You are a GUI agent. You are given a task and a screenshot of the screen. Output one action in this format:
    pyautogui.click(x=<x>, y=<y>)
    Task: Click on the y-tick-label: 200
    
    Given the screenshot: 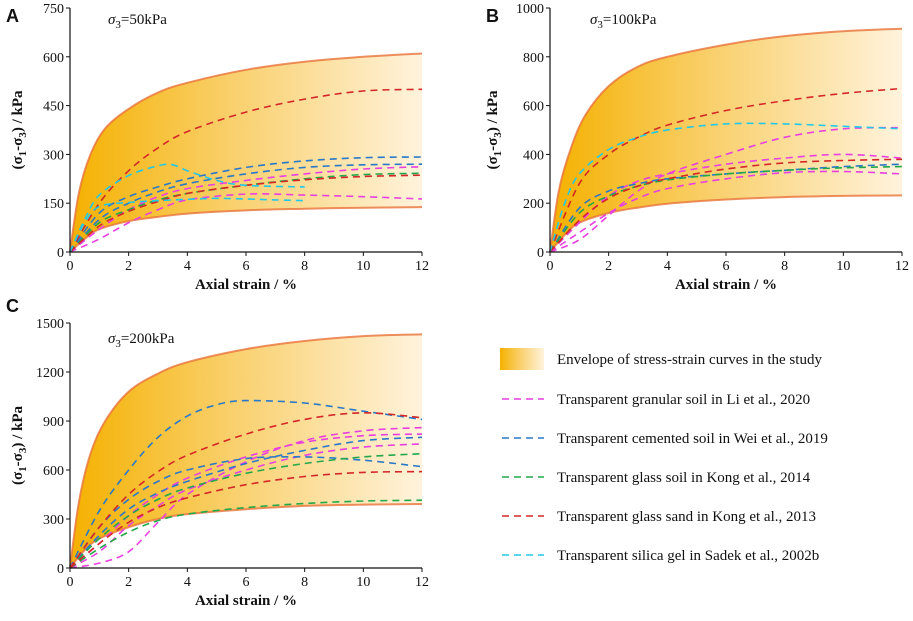 What is the action you would take?
    pyautogui.click(x=533, y=204)
    